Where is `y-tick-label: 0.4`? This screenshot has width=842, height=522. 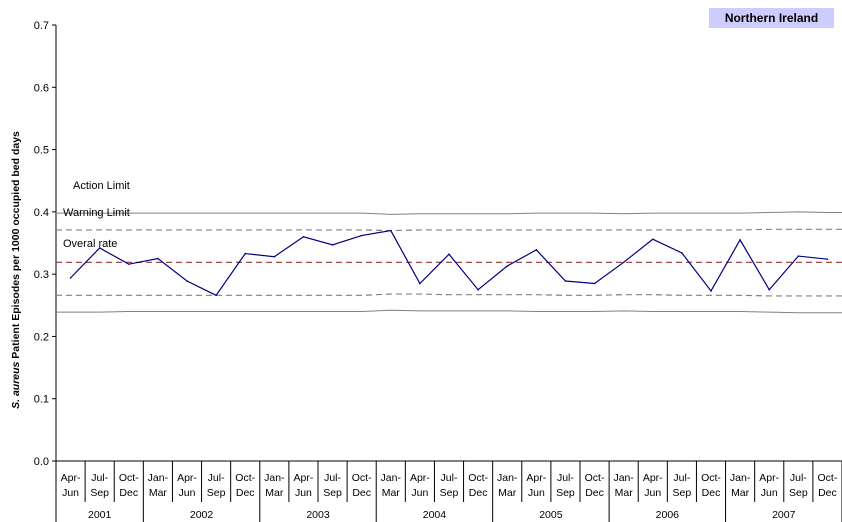 y-tick-label: 0.4 is located at coordinates (41, 213).